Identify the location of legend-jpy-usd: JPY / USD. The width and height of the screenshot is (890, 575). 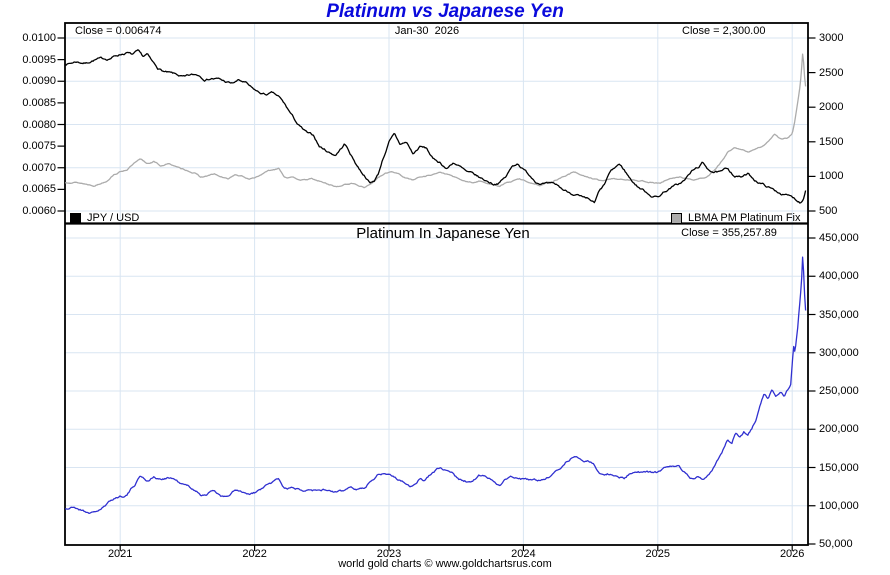
(104, 218).